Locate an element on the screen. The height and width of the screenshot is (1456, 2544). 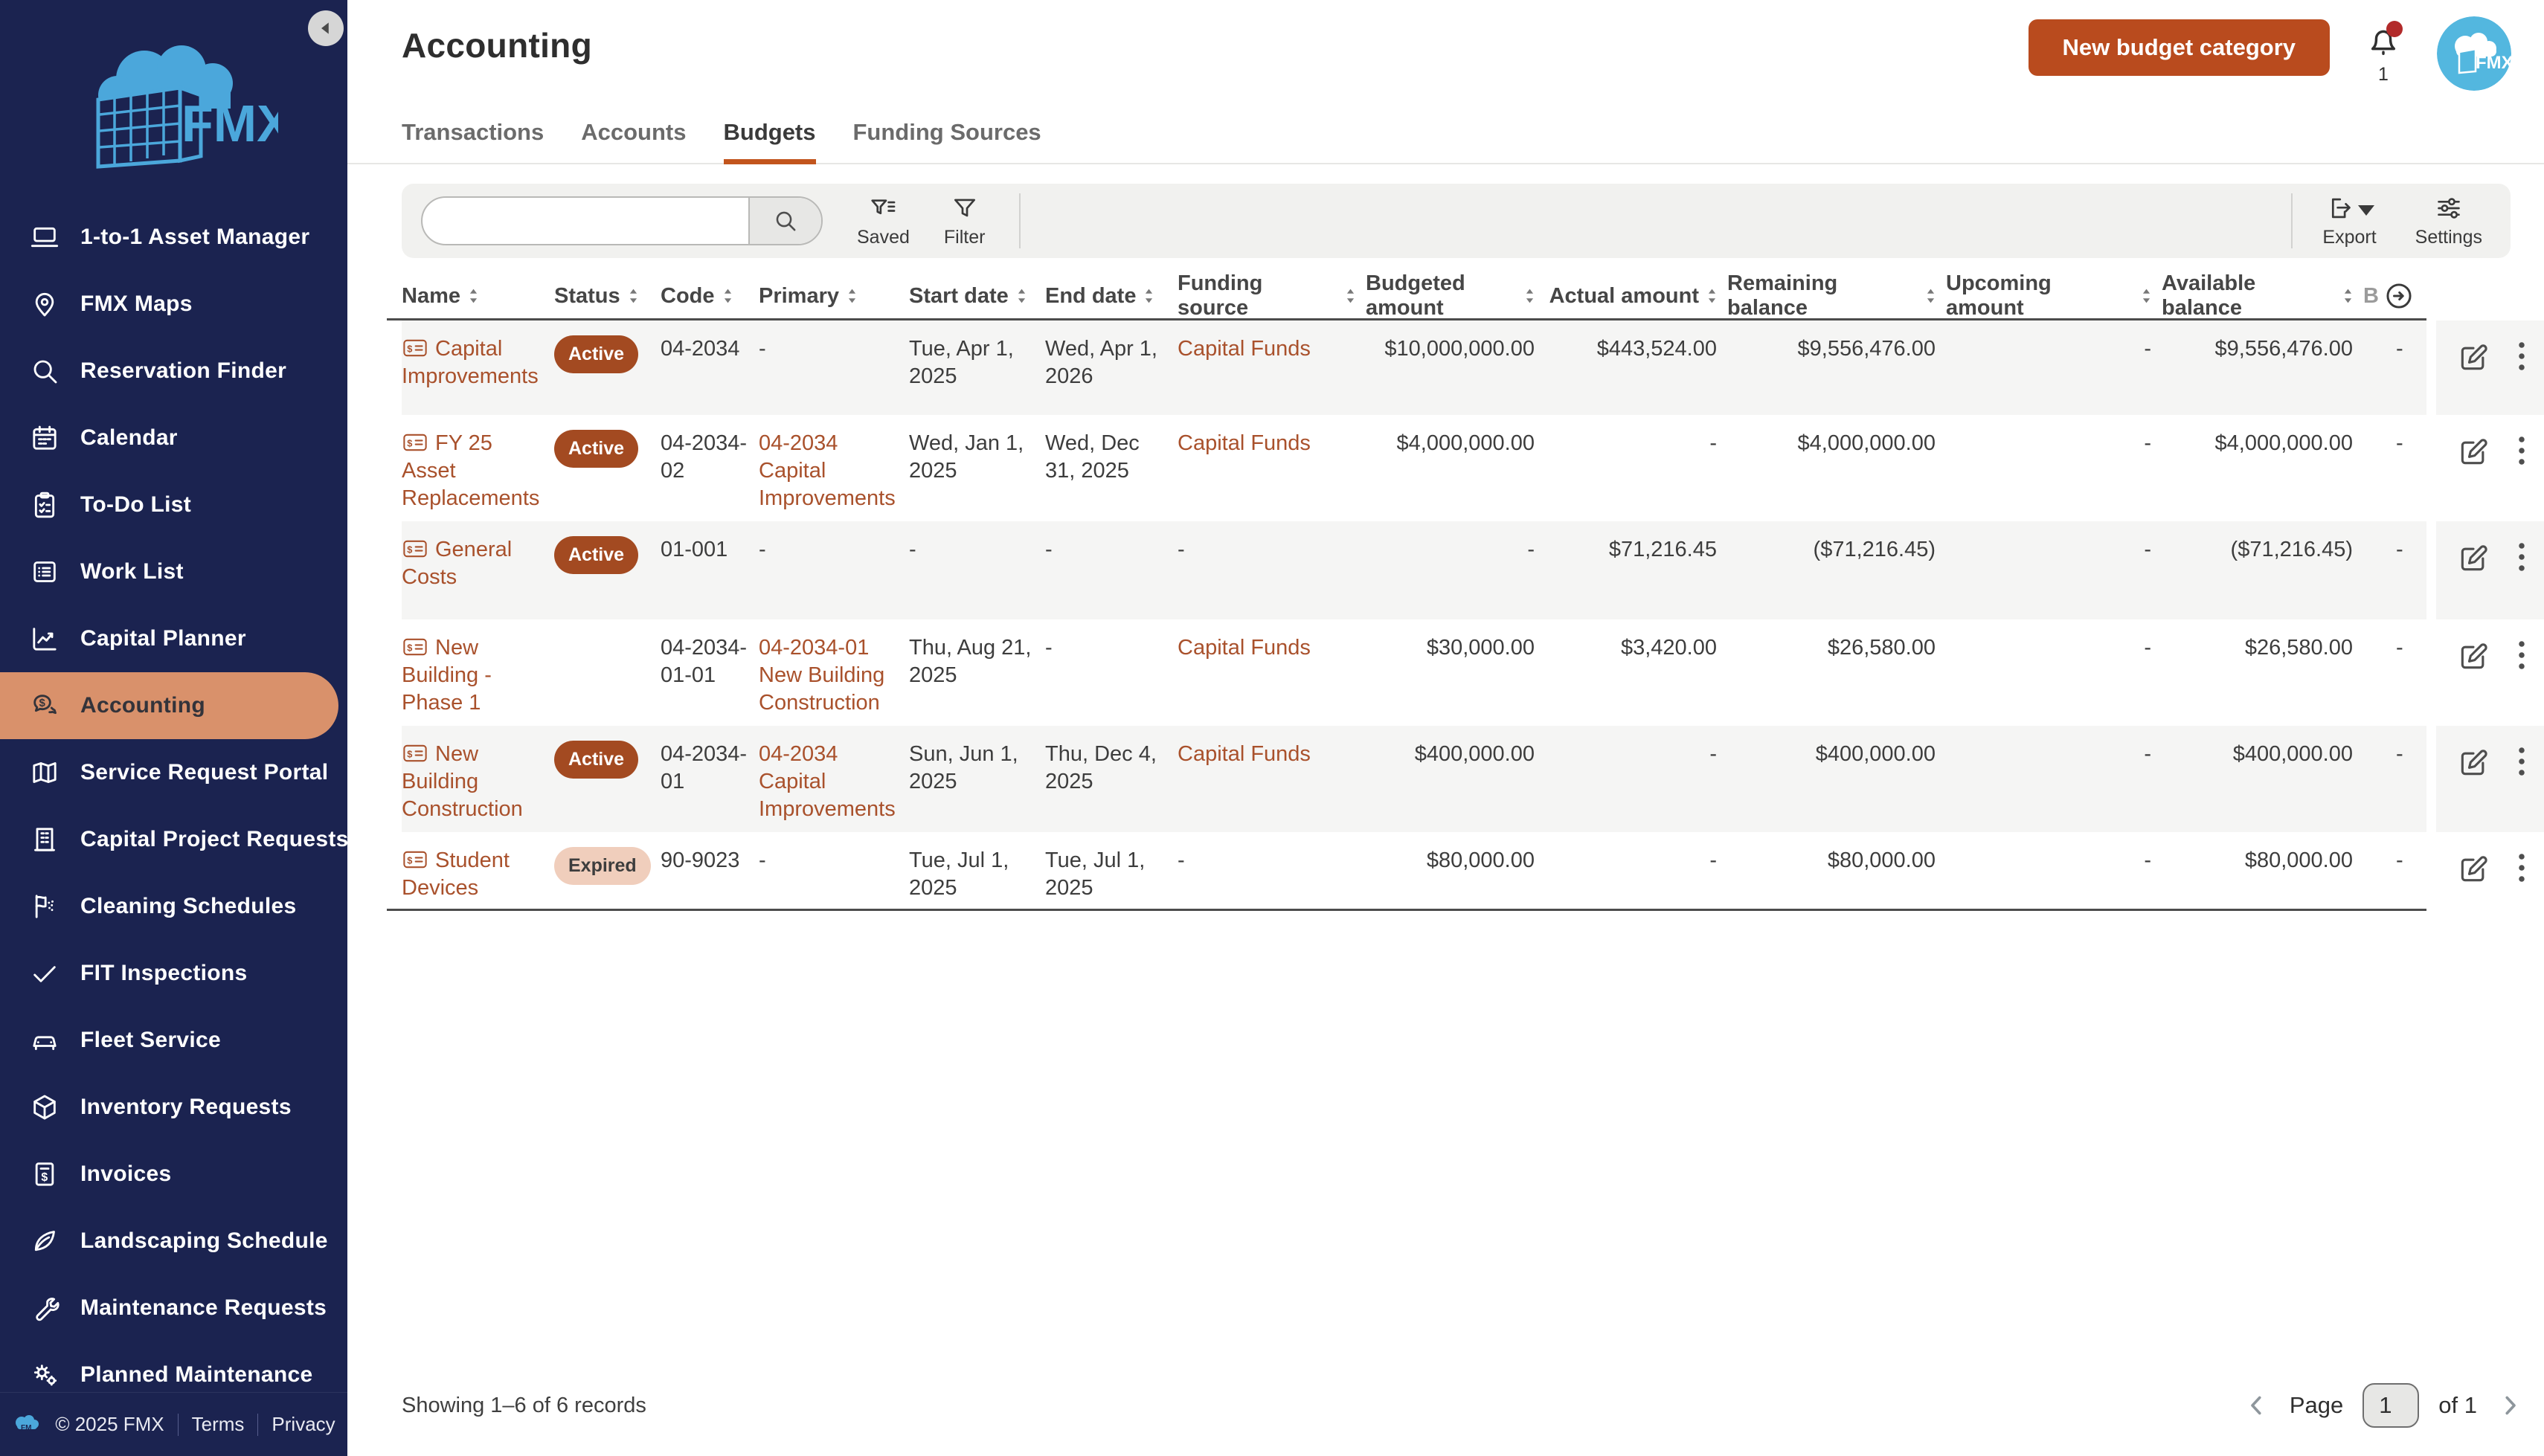
sidebar-item-work-list: Work List is located at coordinates (173, 571).